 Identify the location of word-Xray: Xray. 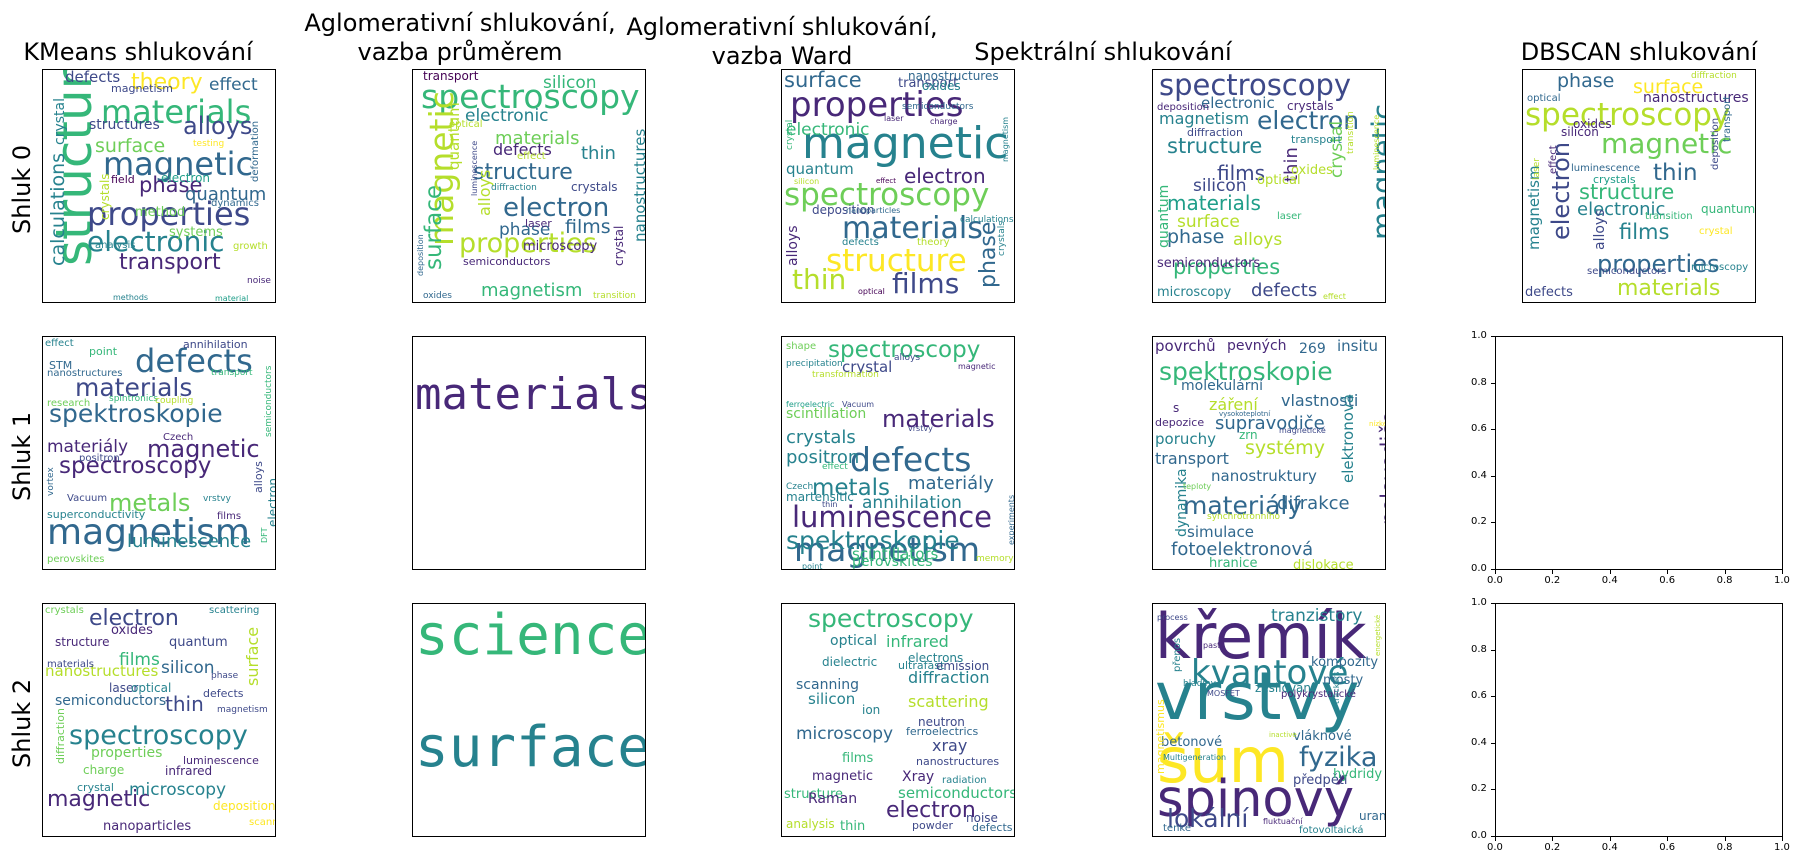
(918, 777).